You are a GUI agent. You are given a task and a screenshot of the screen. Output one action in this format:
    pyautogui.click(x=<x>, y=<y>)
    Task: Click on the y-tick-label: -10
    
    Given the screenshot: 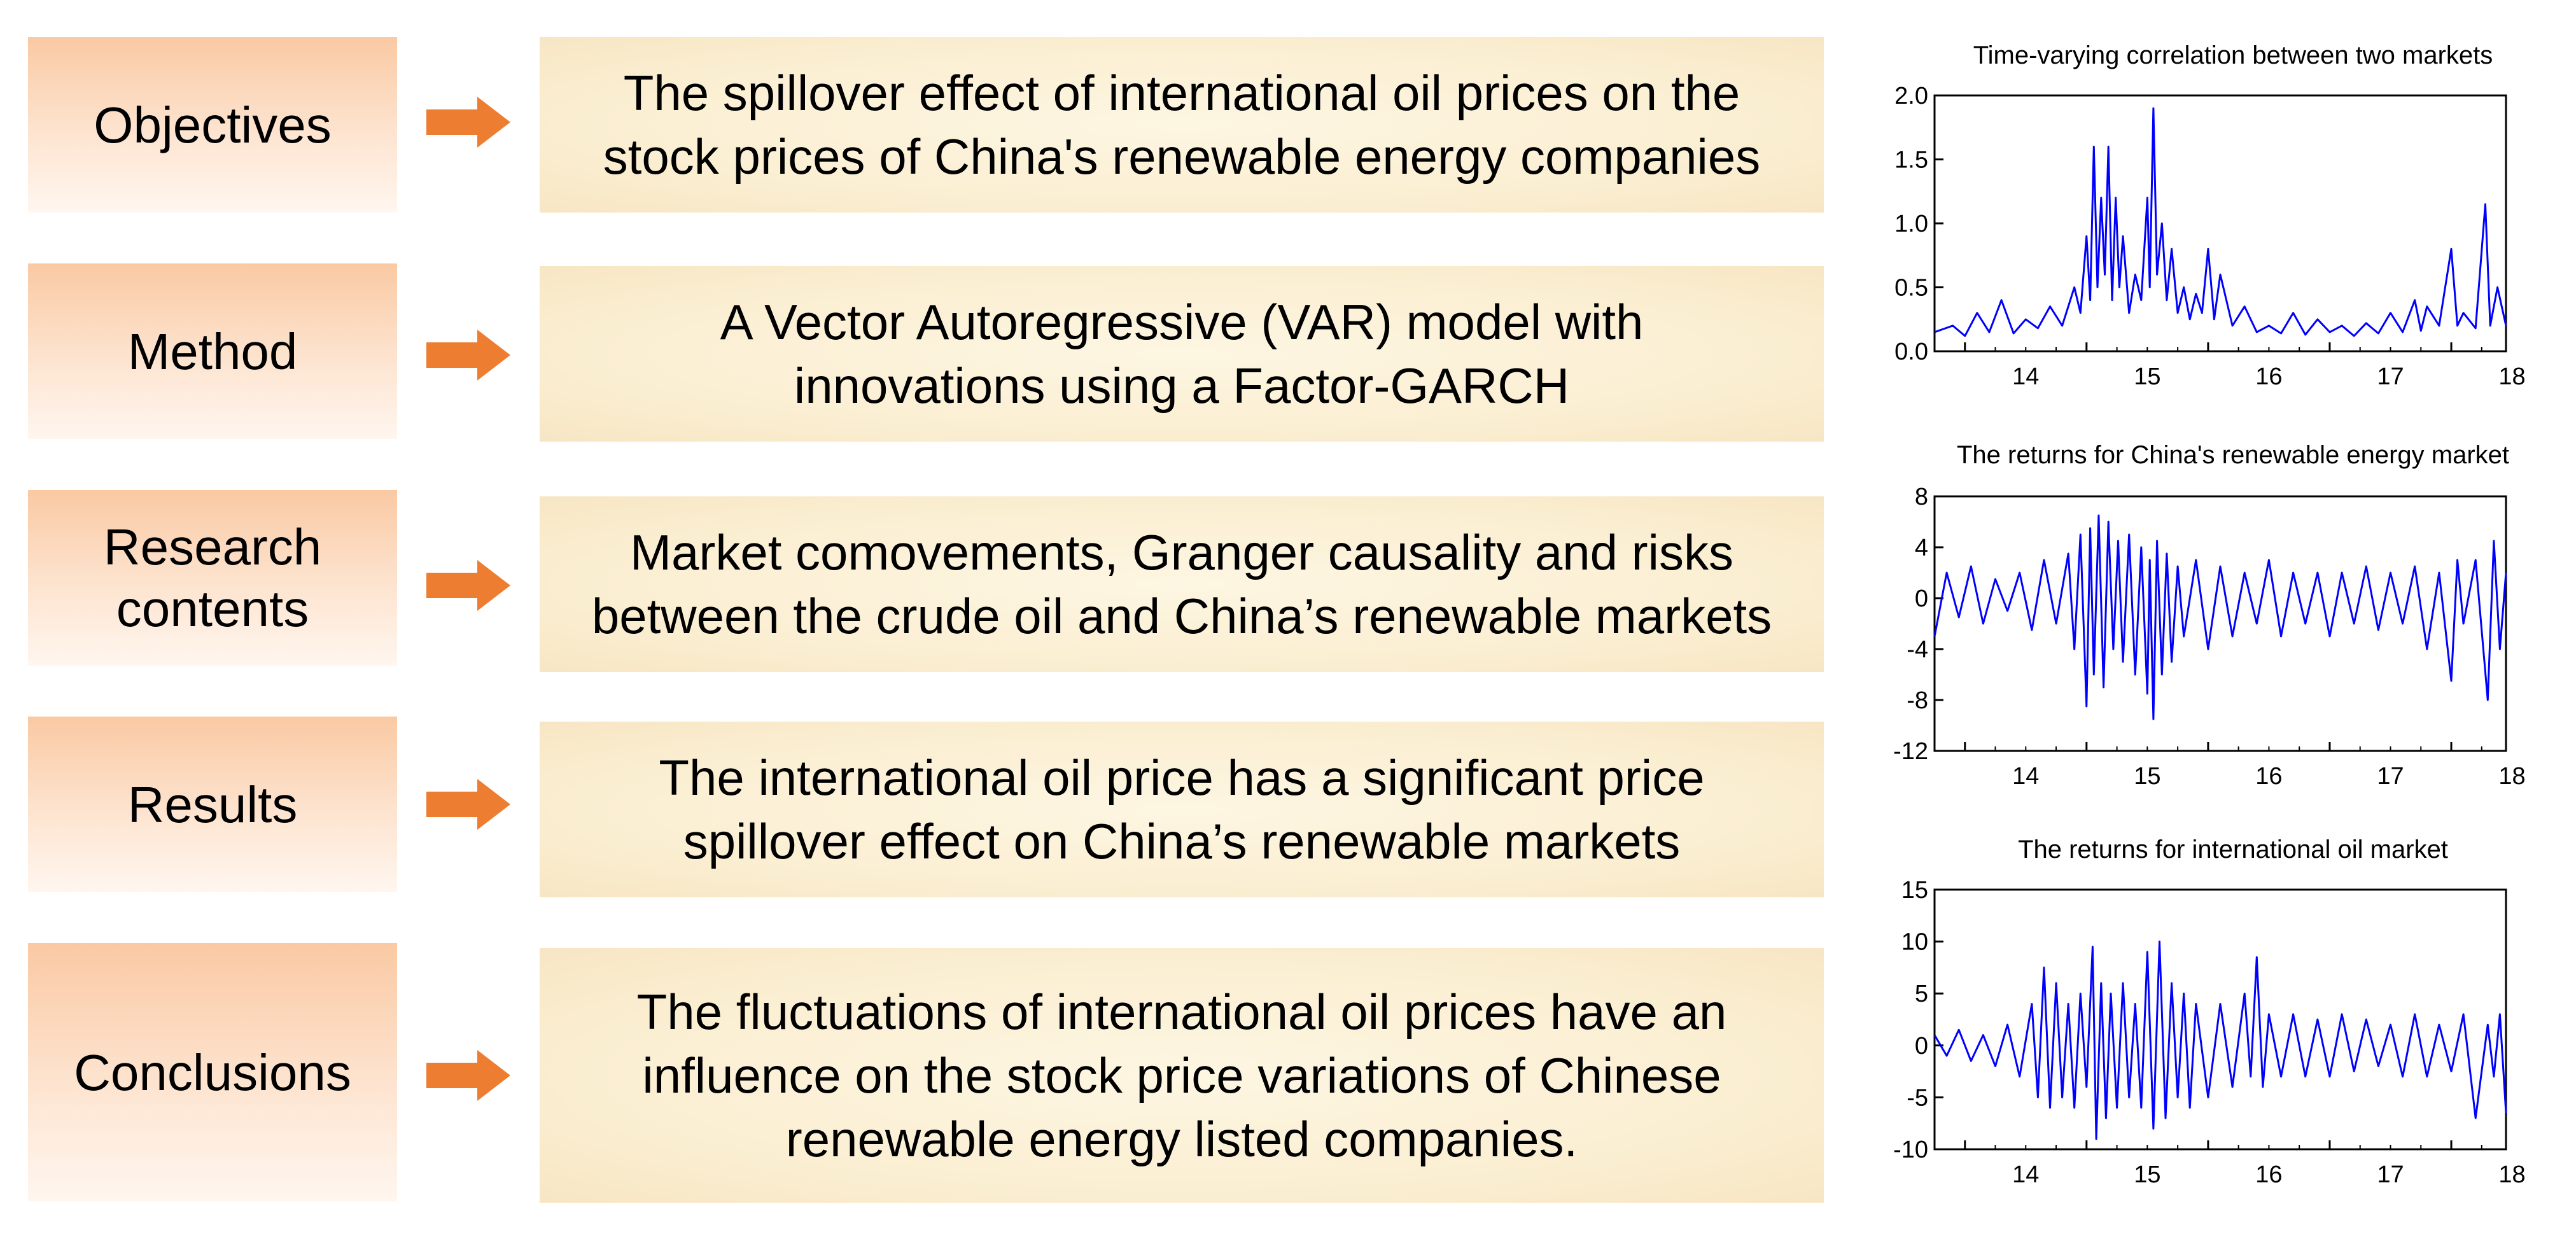 What is the action you would take?
    pyautogui.click(x=1910, y=1150)
    